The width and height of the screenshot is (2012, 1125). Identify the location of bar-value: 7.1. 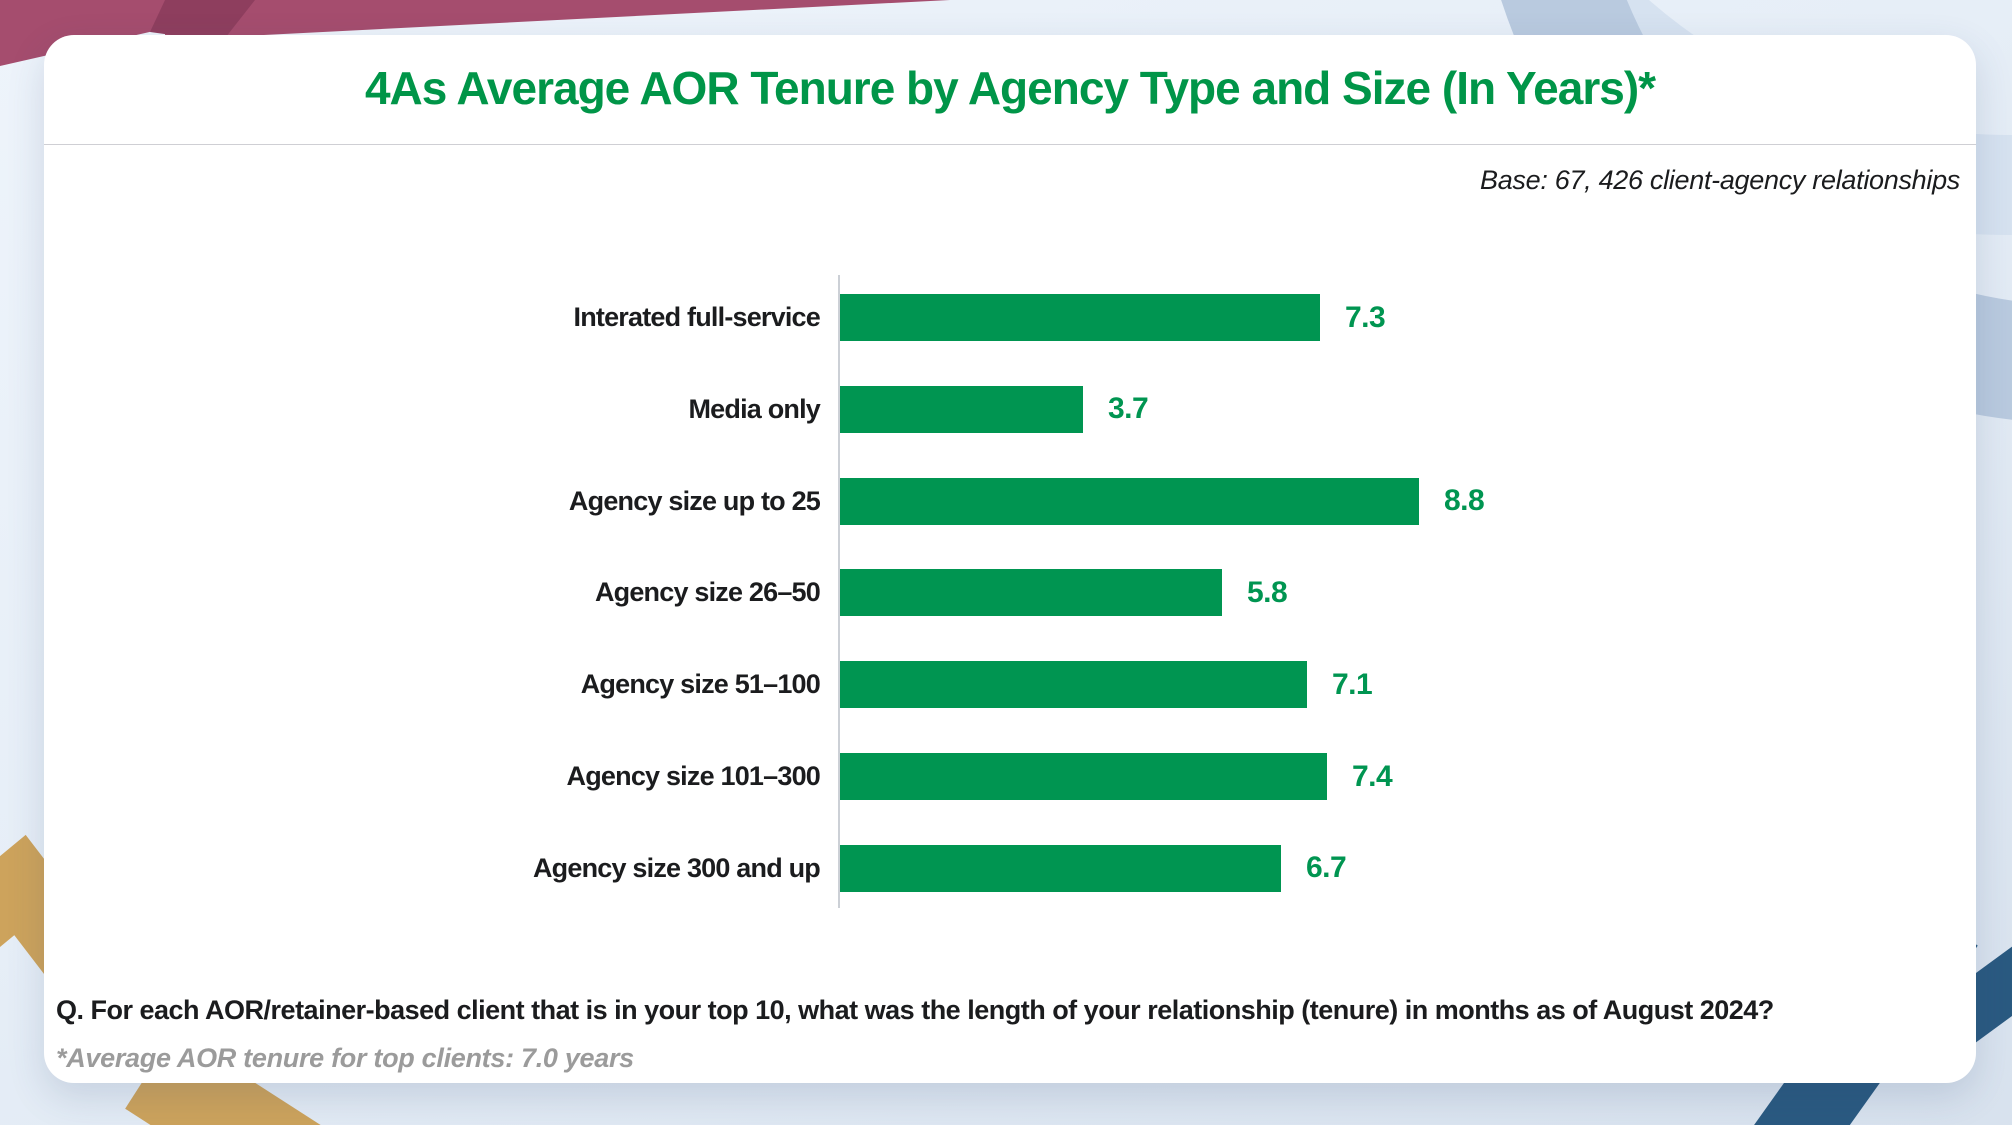
(1352, 684).